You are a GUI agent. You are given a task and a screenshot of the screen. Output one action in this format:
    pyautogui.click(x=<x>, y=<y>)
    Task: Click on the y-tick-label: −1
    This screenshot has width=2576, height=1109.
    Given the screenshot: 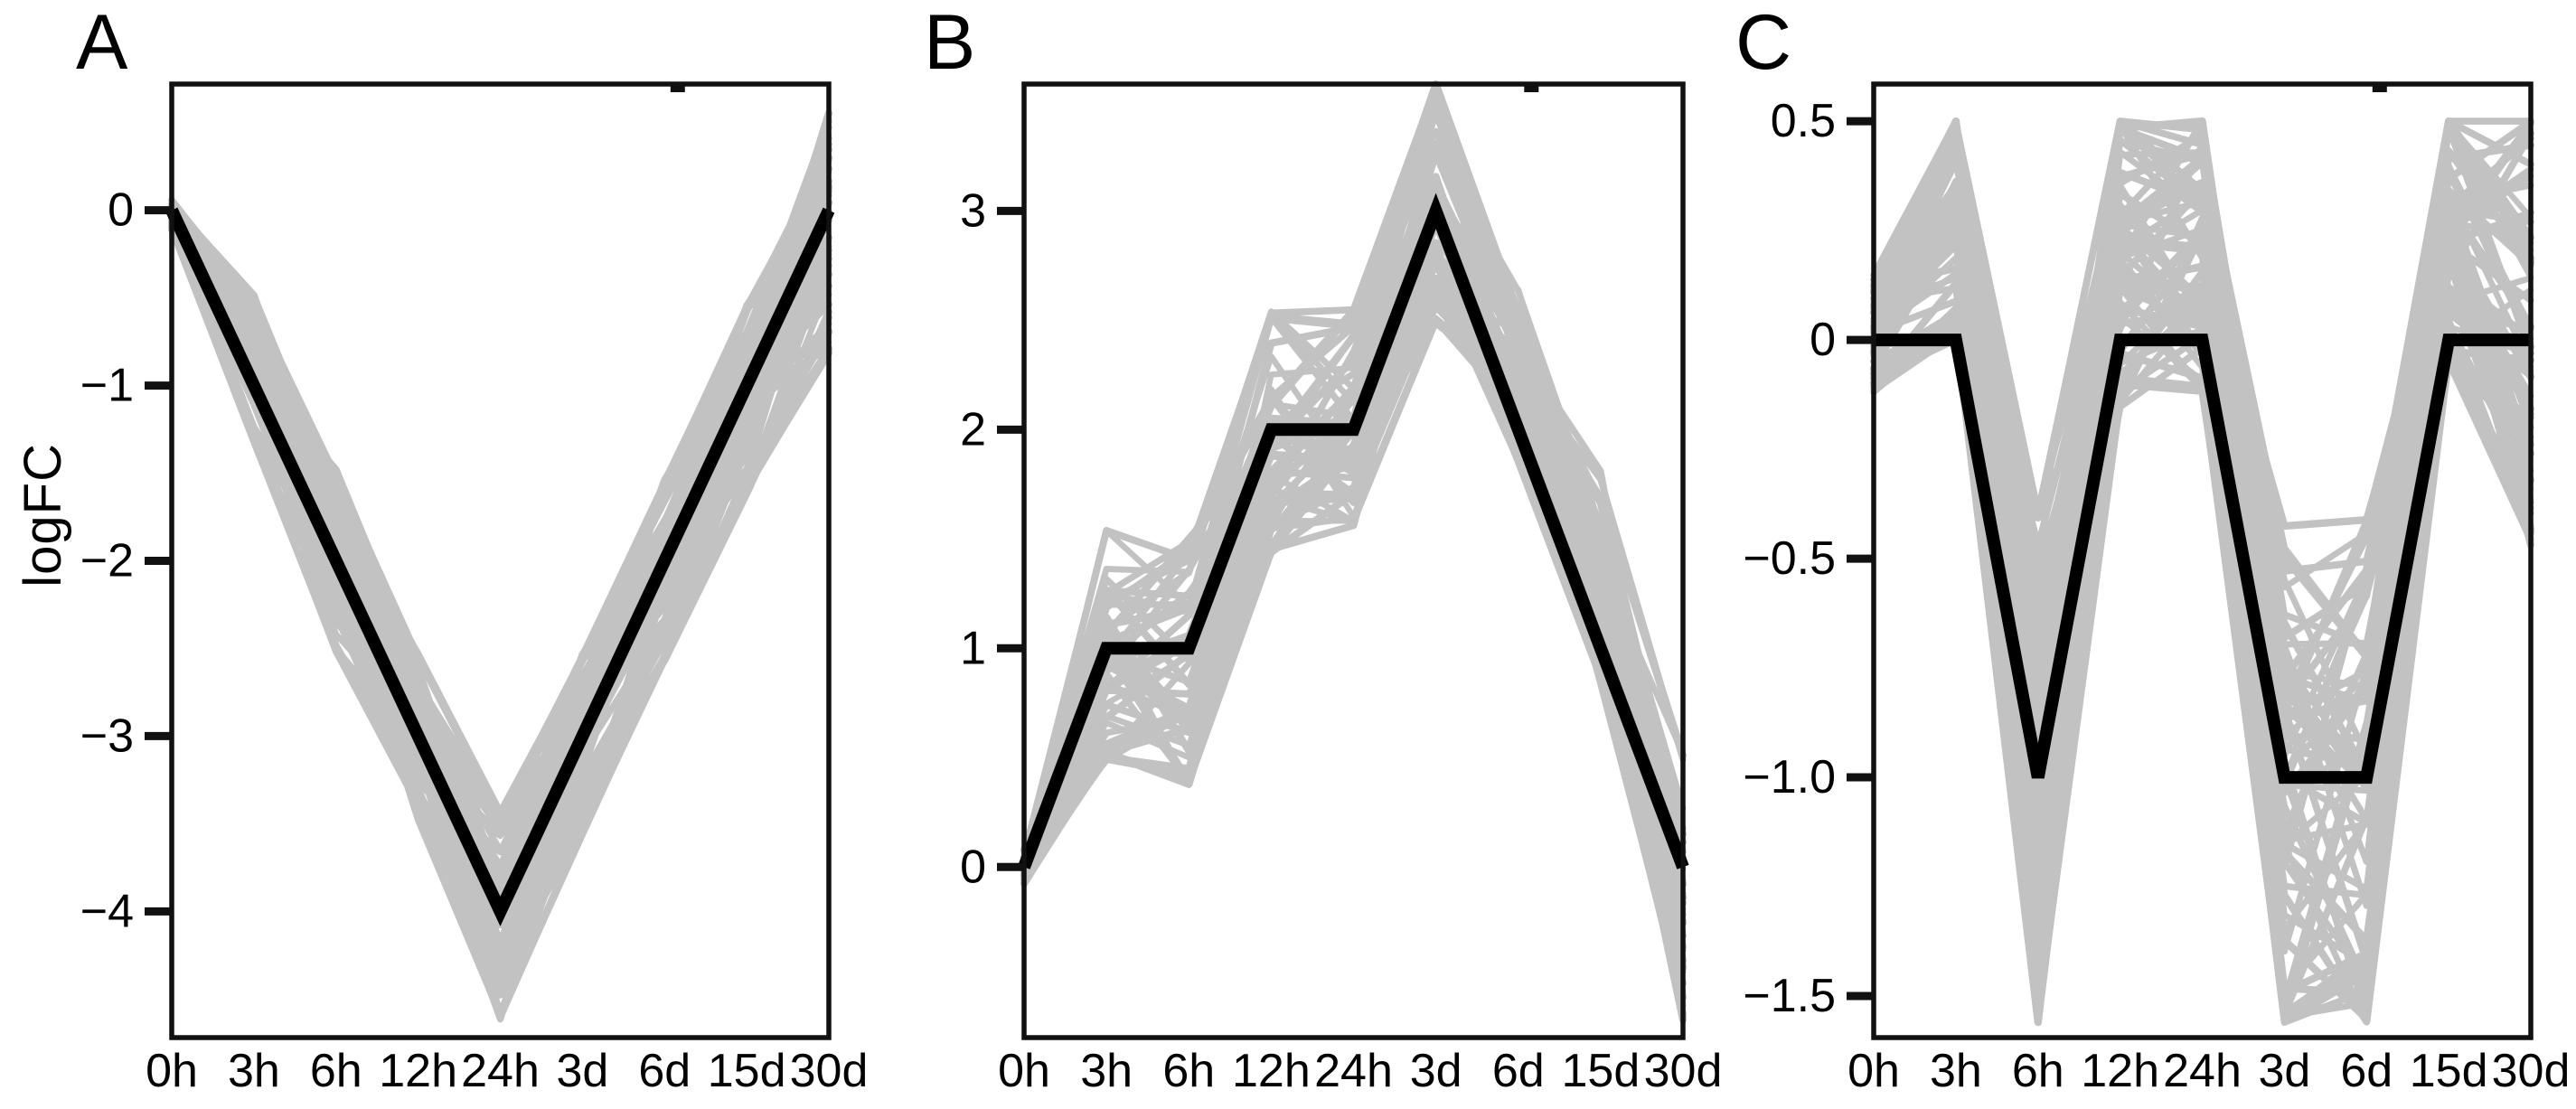 What is the action you would take?
    pyautogui.click(x=107, y=386)
    